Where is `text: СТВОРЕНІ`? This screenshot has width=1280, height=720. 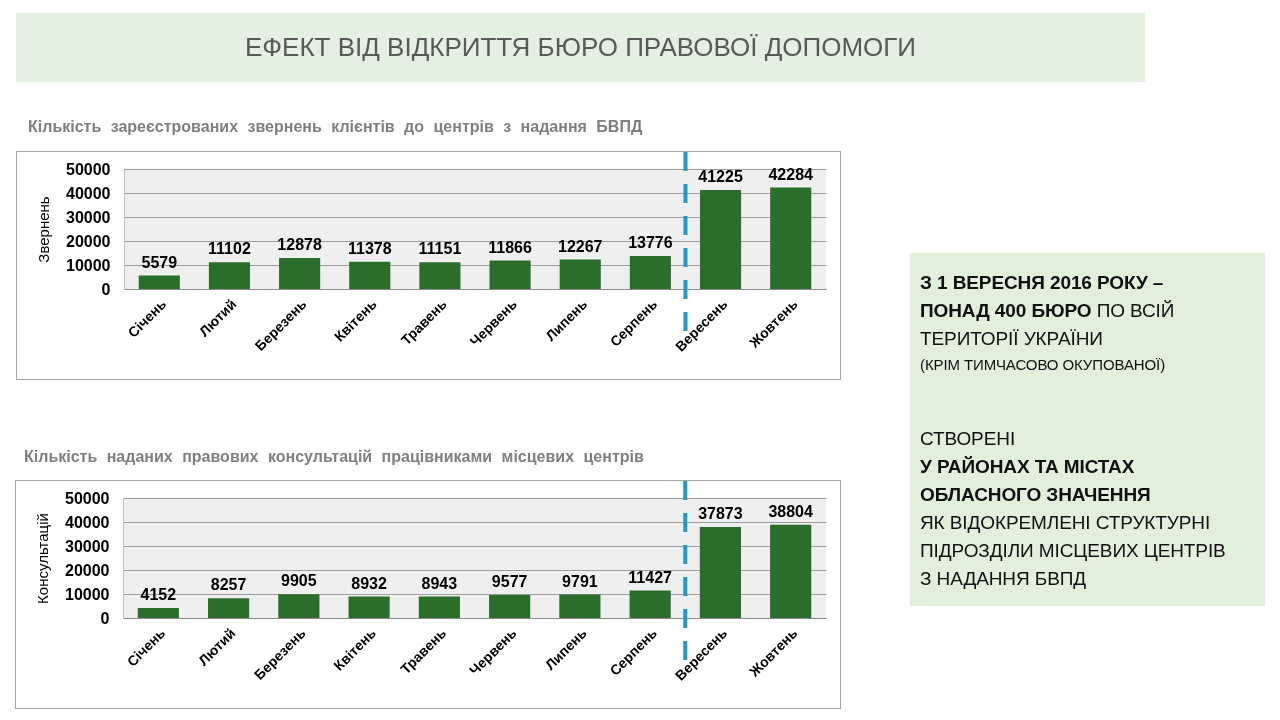
text: СТВОРЕНІ is located at coordinates (968, 438).